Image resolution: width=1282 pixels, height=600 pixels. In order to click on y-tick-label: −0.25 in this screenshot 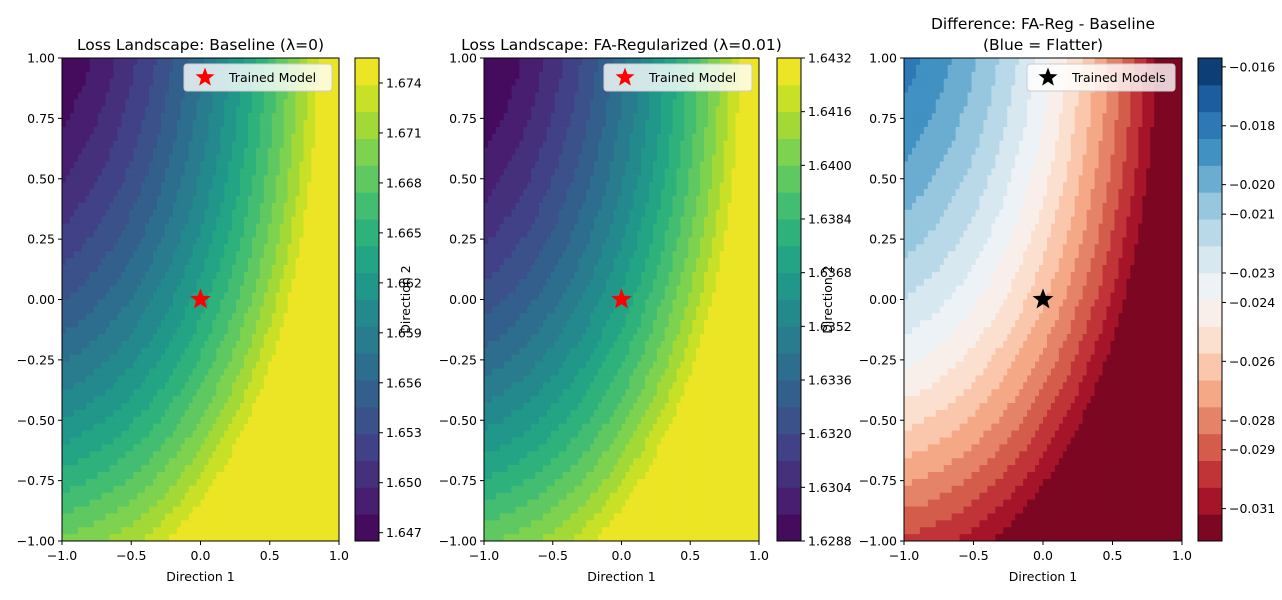, I will do `click(36, 359)`.